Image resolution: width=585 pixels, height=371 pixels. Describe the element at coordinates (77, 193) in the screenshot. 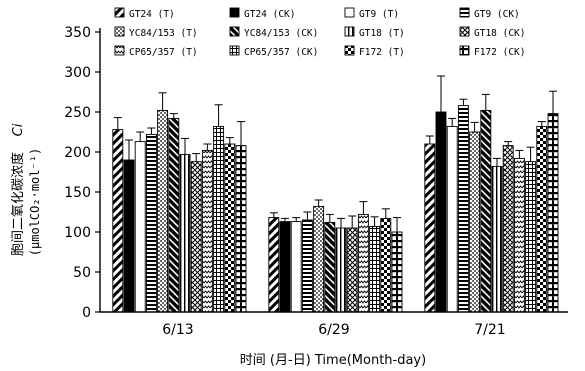

I see `y-tick-label: 150` at that location.